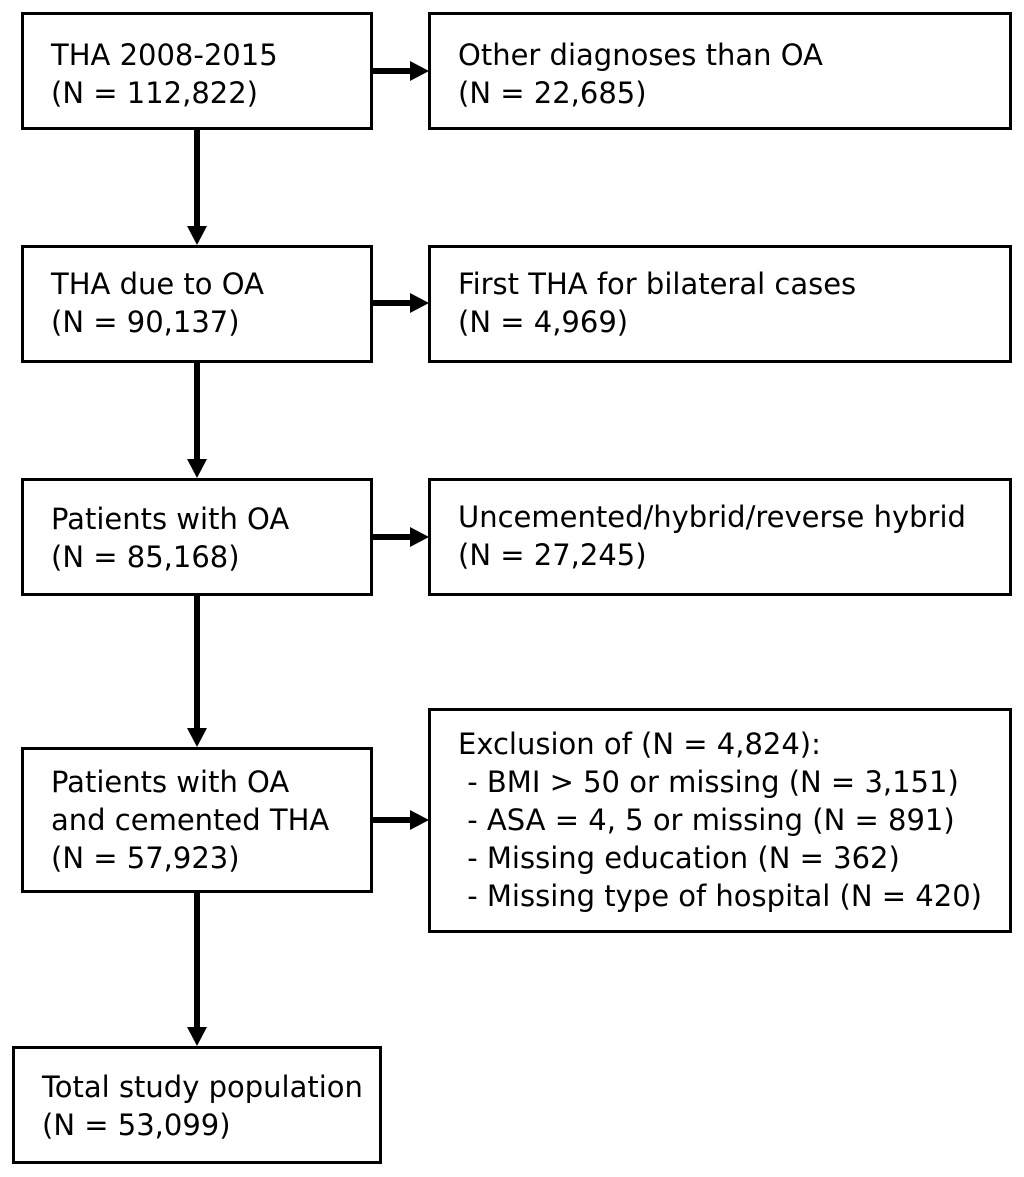 The width and height of the screenshot is (1024, 1177). I want to click on box-count: (N = 4,969), so click(543, 322).